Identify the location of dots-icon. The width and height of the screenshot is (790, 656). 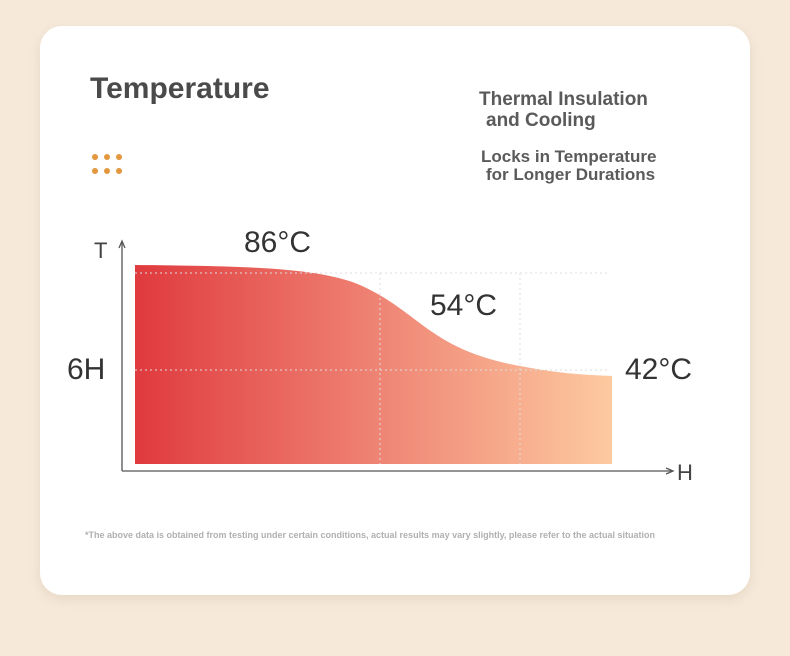
(107, 164).